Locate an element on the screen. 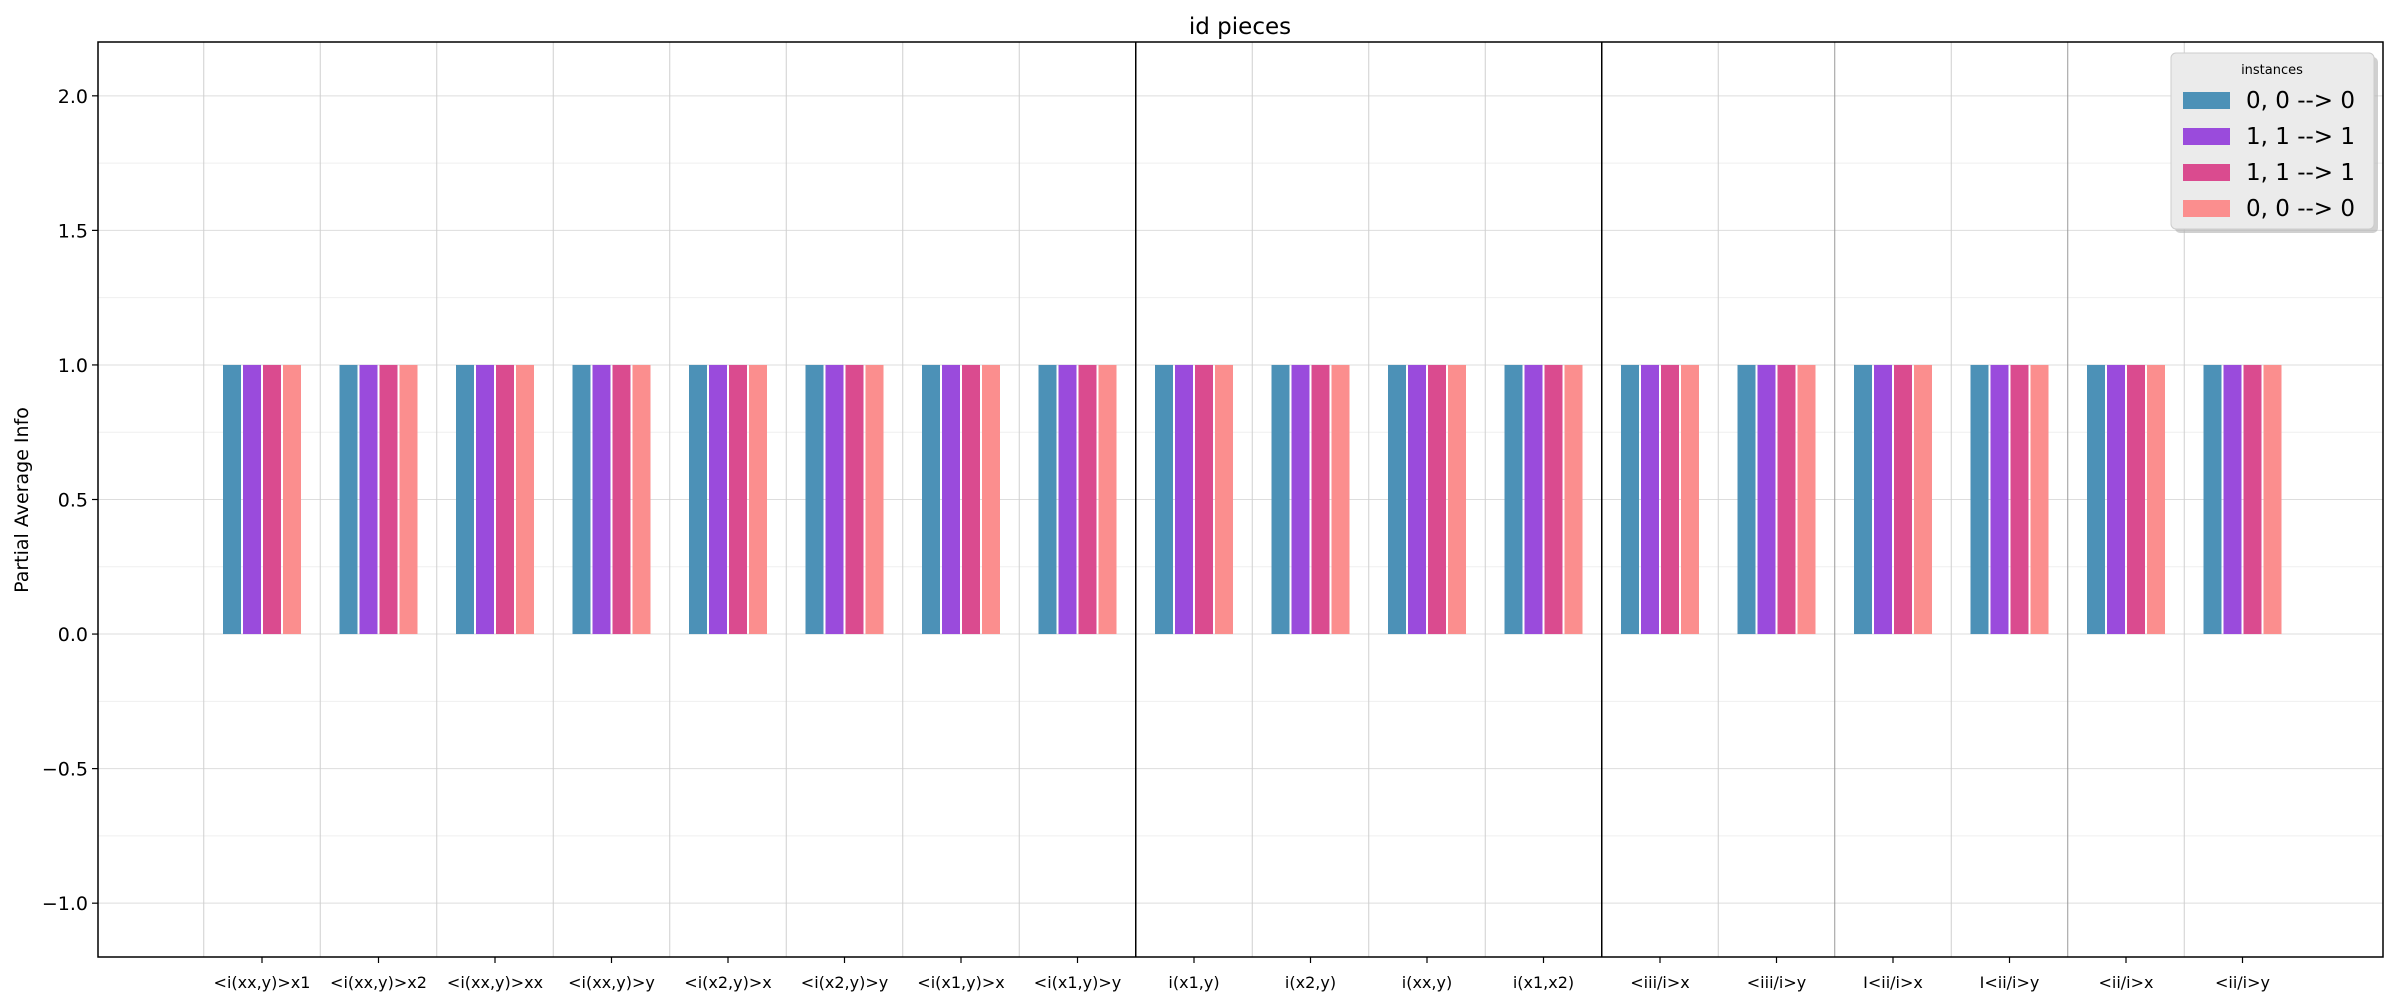  x-tick-label: i(x1,x2) is located at coordinates (1543, 982).